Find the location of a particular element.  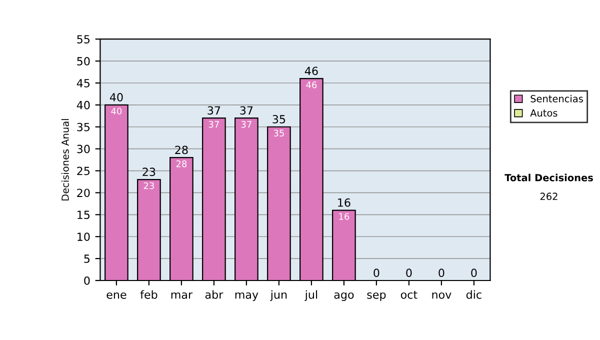

total-label: 35 is located at coordinates (279, 119).